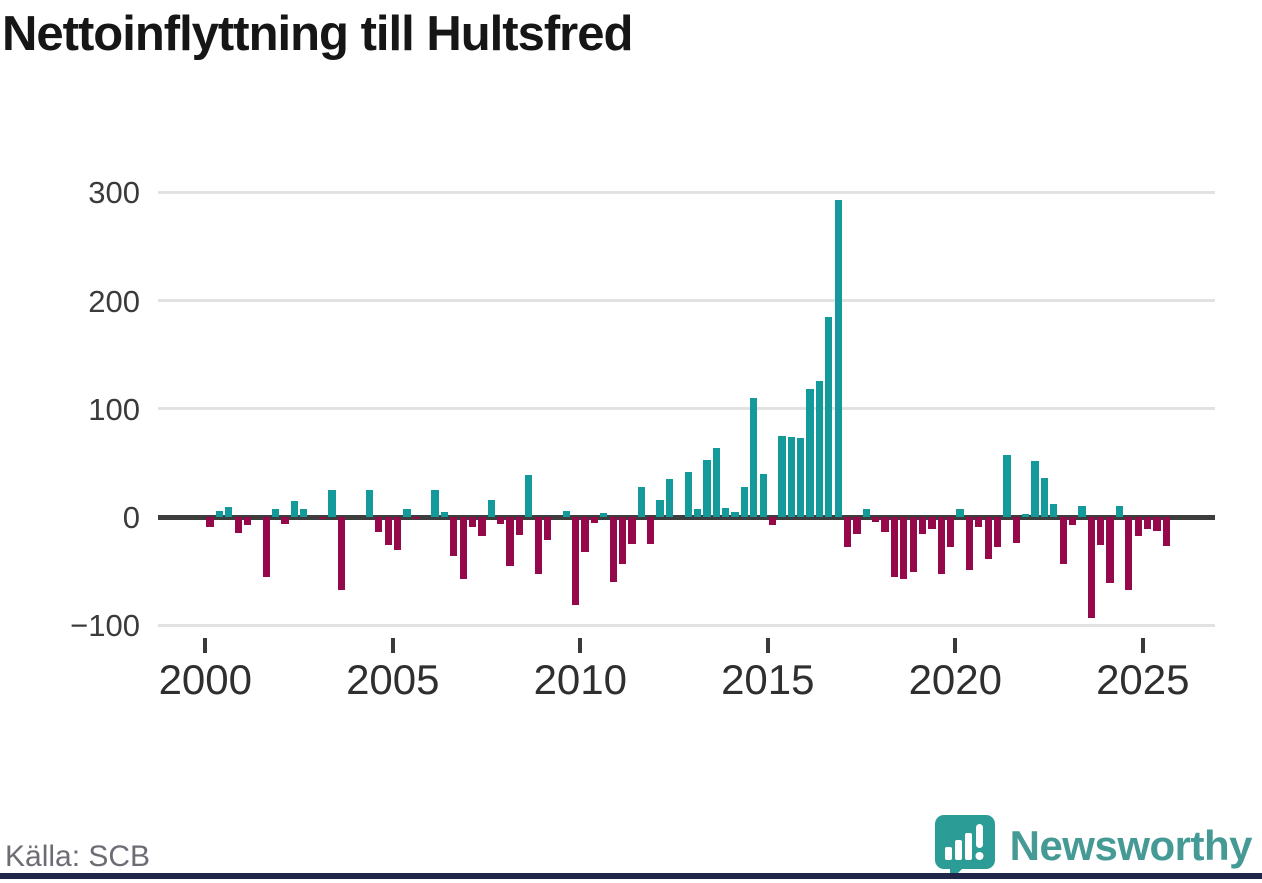 Image resolution: width=1262 pixels, height=883 pixels. What do you see at coordinates (631, 876) in the screenshot?
I see `footer-strip` at bounding box center [631, 876].